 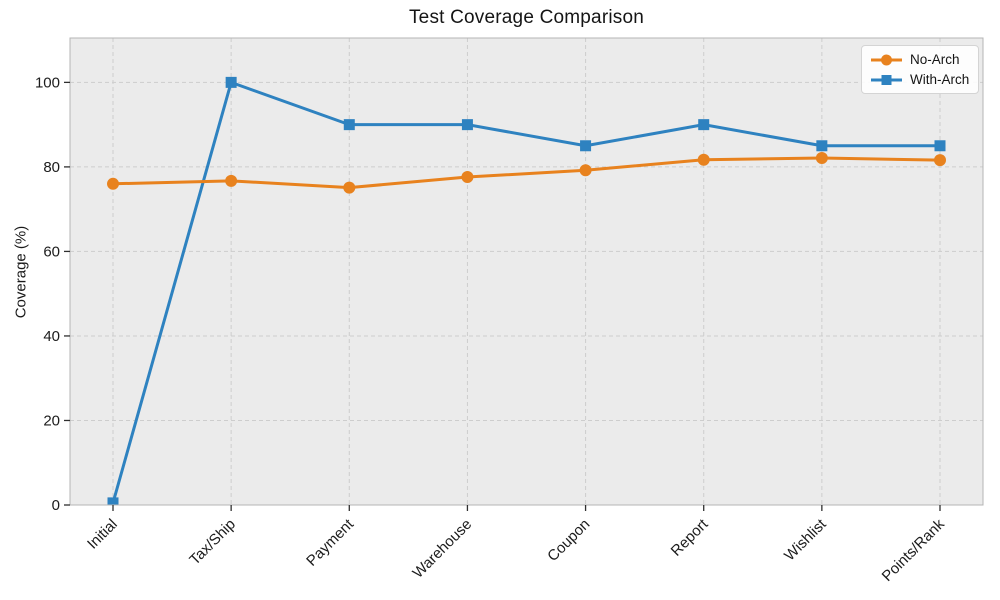 I want to click on x-tick-label-5: Report, so click(x=690, y=537).